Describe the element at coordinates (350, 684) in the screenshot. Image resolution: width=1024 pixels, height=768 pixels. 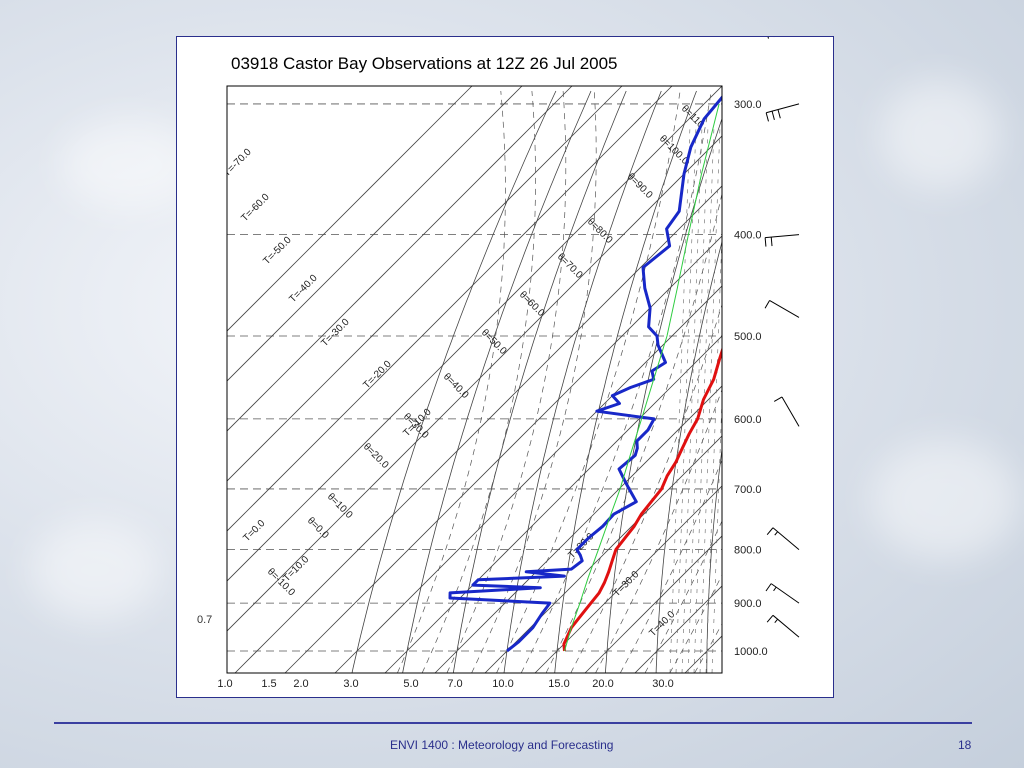
I see `x-tick-label: 3.0` at that location.